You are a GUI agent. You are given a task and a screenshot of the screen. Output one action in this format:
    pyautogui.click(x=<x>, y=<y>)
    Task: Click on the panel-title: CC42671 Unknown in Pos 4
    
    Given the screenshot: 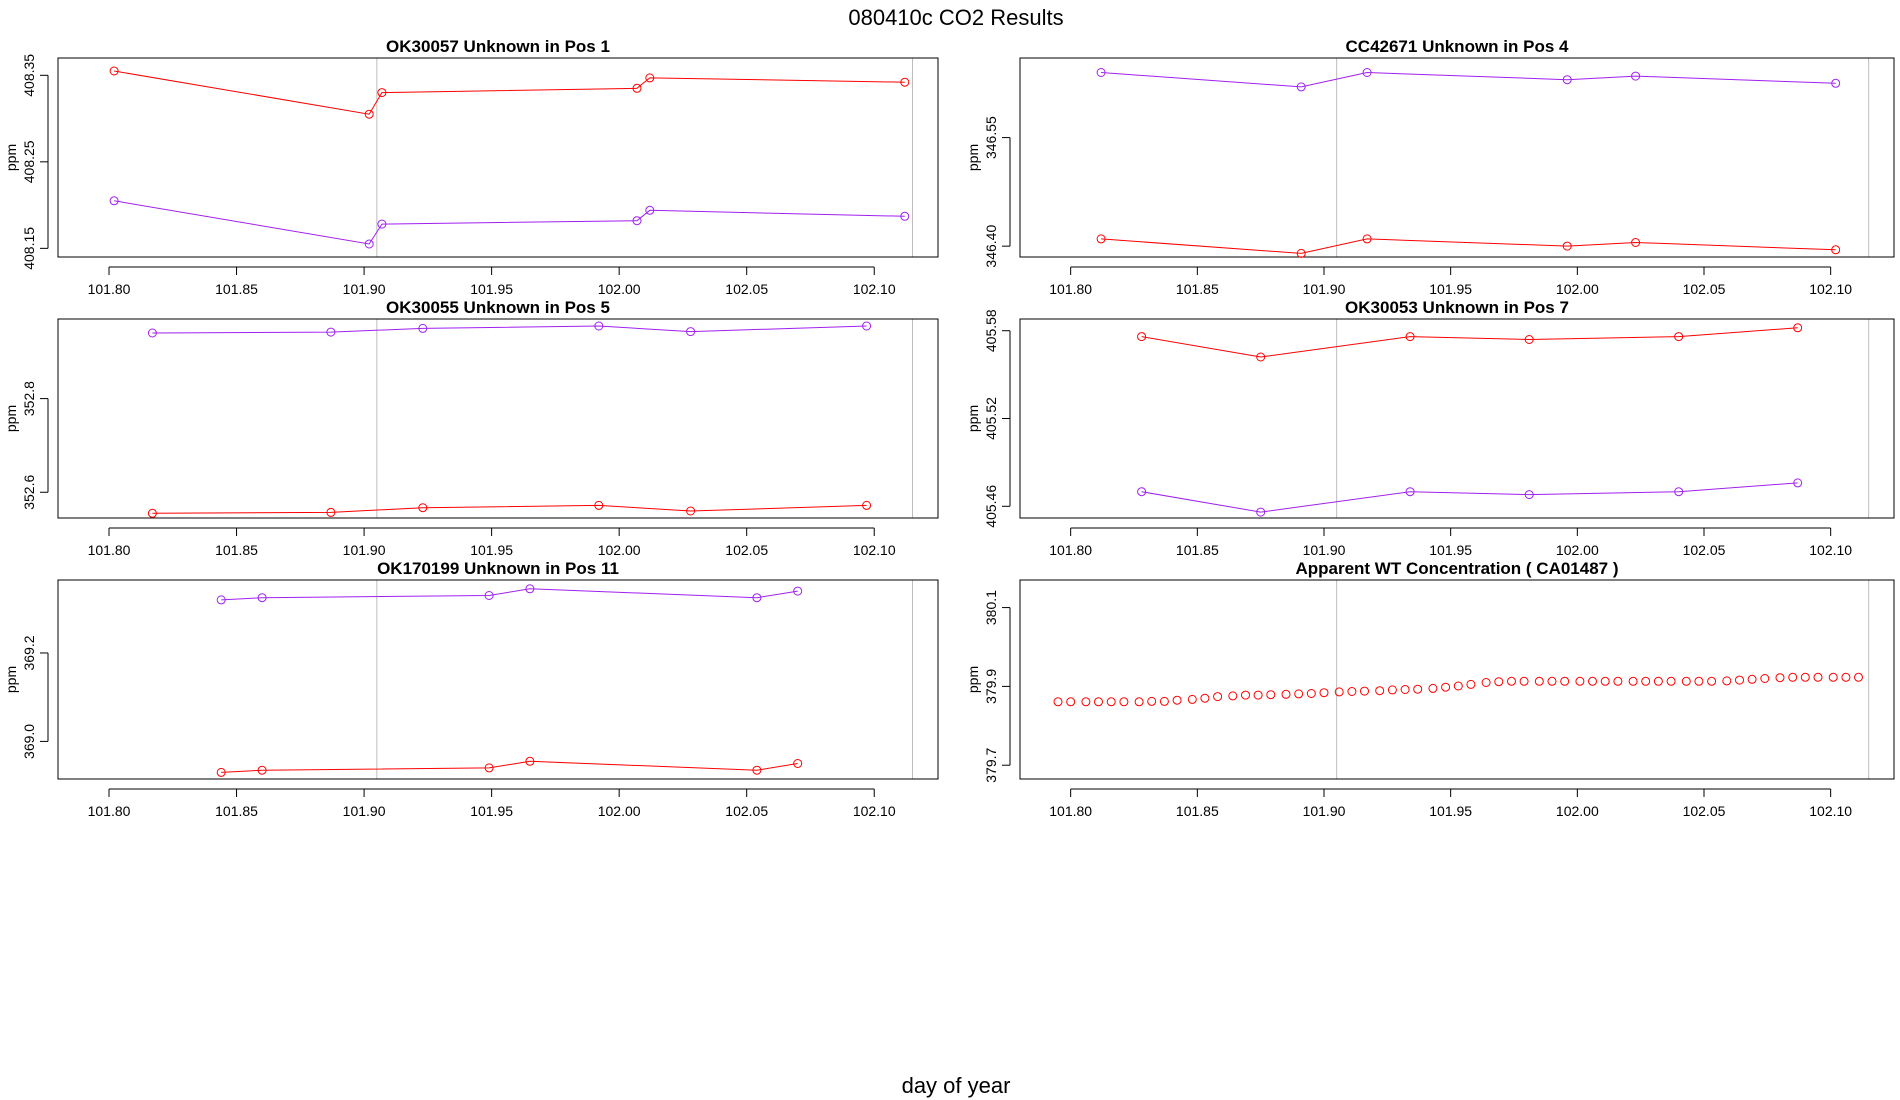 What is the action you would take?
    pyautogui.click(x=1457, y=46)
    